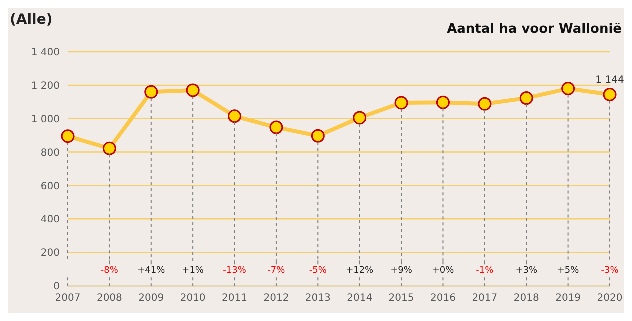  What do you see at coordinates (401, 298) in the screenshot?
I see `x-tick-label: 2015` at bounding box center [401, 298].